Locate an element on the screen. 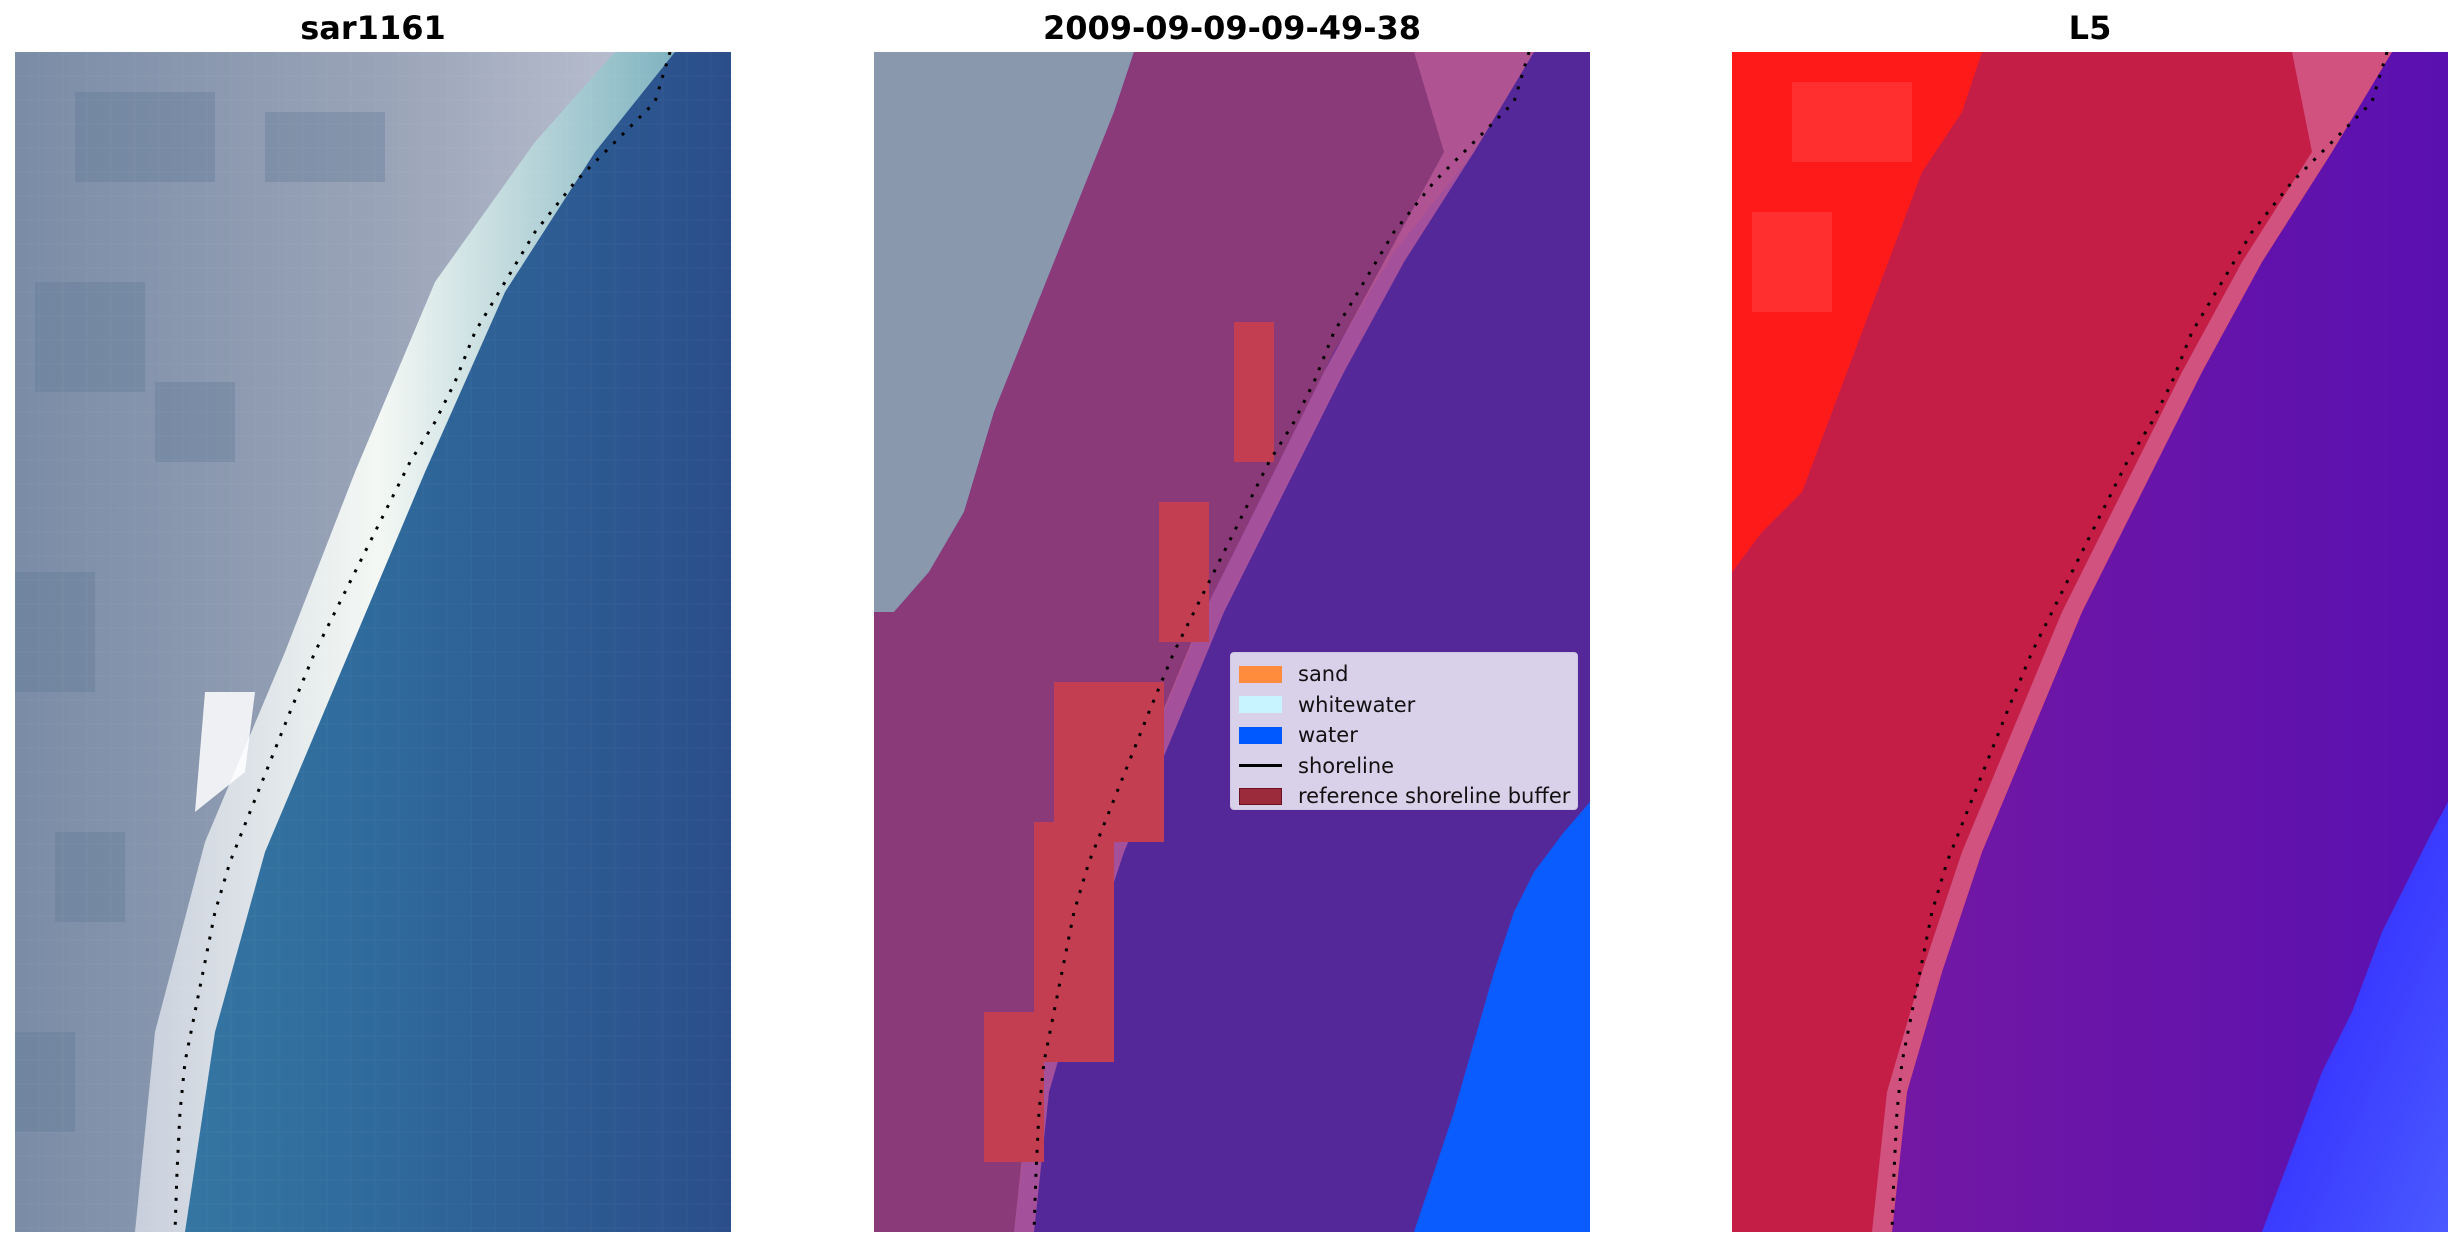 This screenshot has height=1247, width=2460. legend-label-reference-buffer: reference shoreline buffer is located at coordinates (1434, 796).